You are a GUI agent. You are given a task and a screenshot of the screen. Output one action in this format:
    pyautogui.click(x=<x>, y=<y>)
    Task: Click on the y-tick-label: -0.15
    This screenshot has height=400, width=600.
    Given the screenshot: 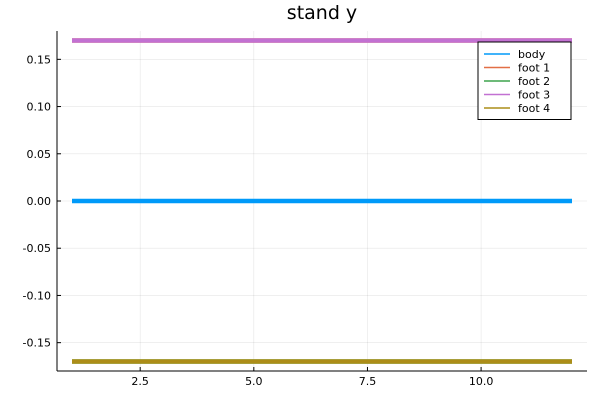 What is the action you would take?
    pyautogui.click(x=37, y=343)
    